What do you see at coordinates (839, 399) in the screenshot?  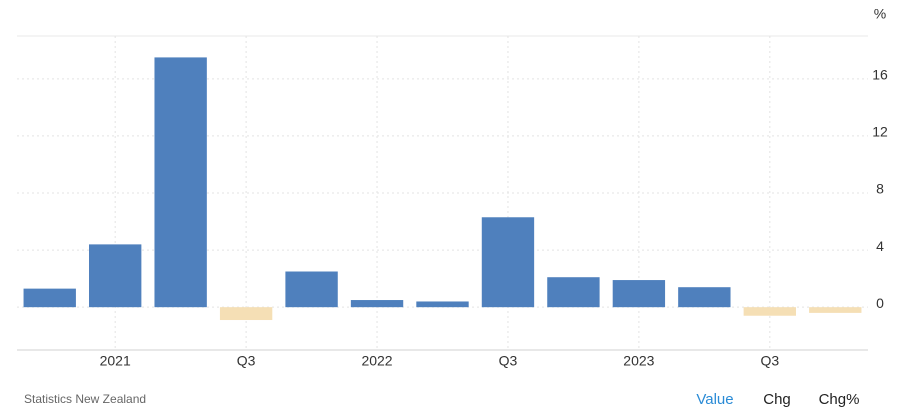 I see `chg-pct-button: Chg%` at bounding box center [839, 399].